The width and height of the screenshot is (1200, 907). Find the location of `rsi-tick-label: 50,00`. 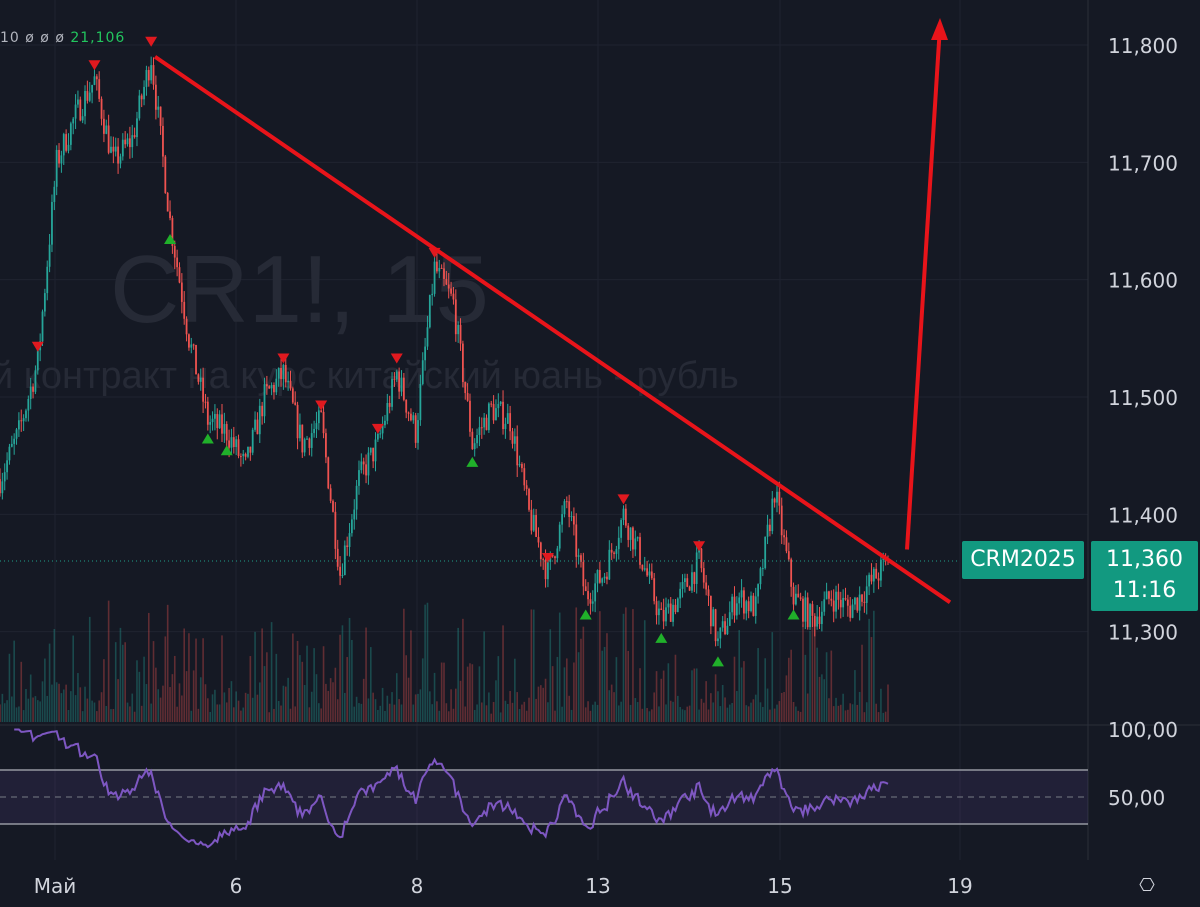

rsi-tick-label: 50,00 is located at coordinates (1136, 798).